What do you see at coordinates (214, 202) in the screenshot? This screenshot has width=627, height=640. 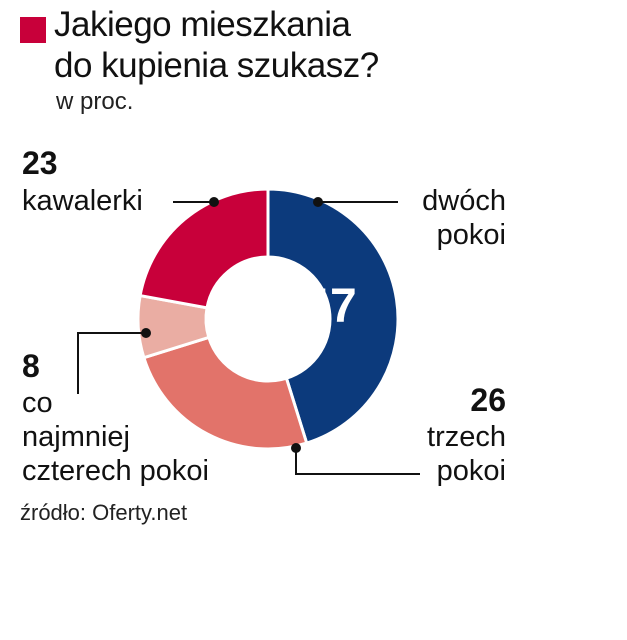 I see `leader-dot-kawalerki` at bounding box center [214, 202].